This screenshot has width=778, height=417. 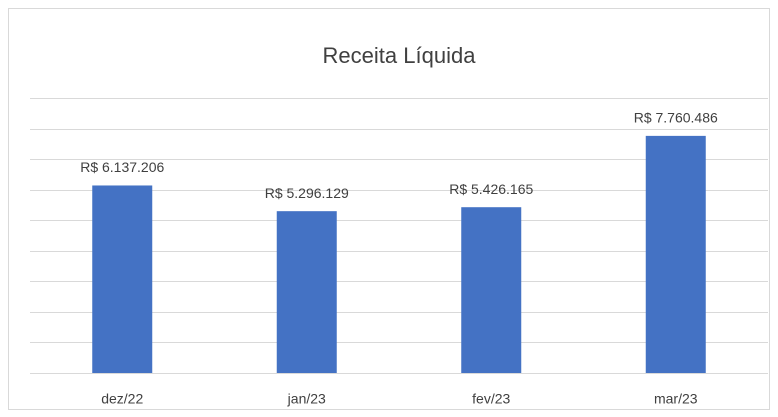 I want to click on x-tick-label: fev/23, so click(x=491, y=399).